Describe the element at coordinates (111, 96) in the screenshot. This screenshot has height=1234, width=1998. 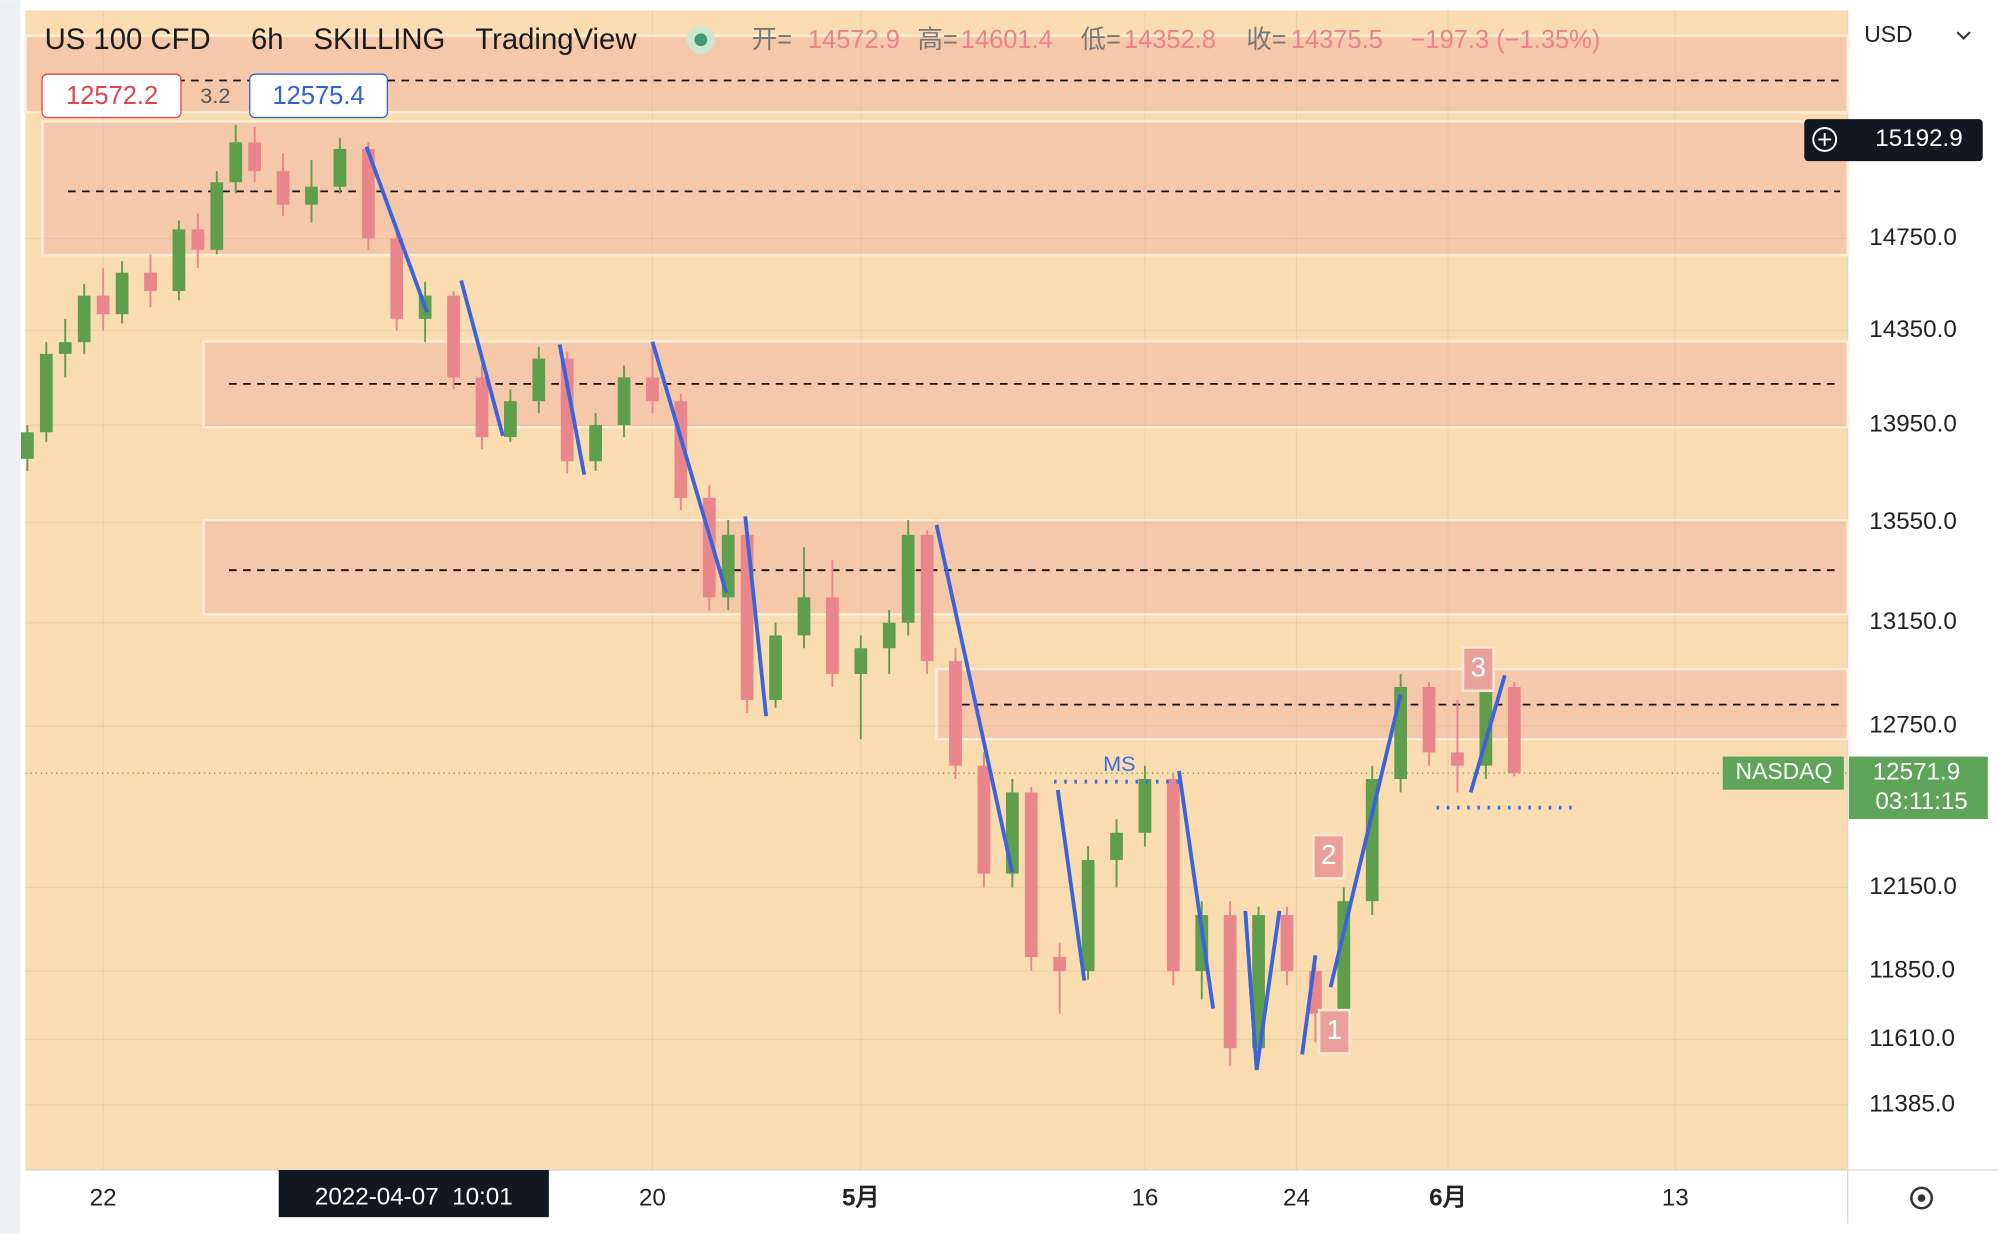
I see `sell-button` at that location.